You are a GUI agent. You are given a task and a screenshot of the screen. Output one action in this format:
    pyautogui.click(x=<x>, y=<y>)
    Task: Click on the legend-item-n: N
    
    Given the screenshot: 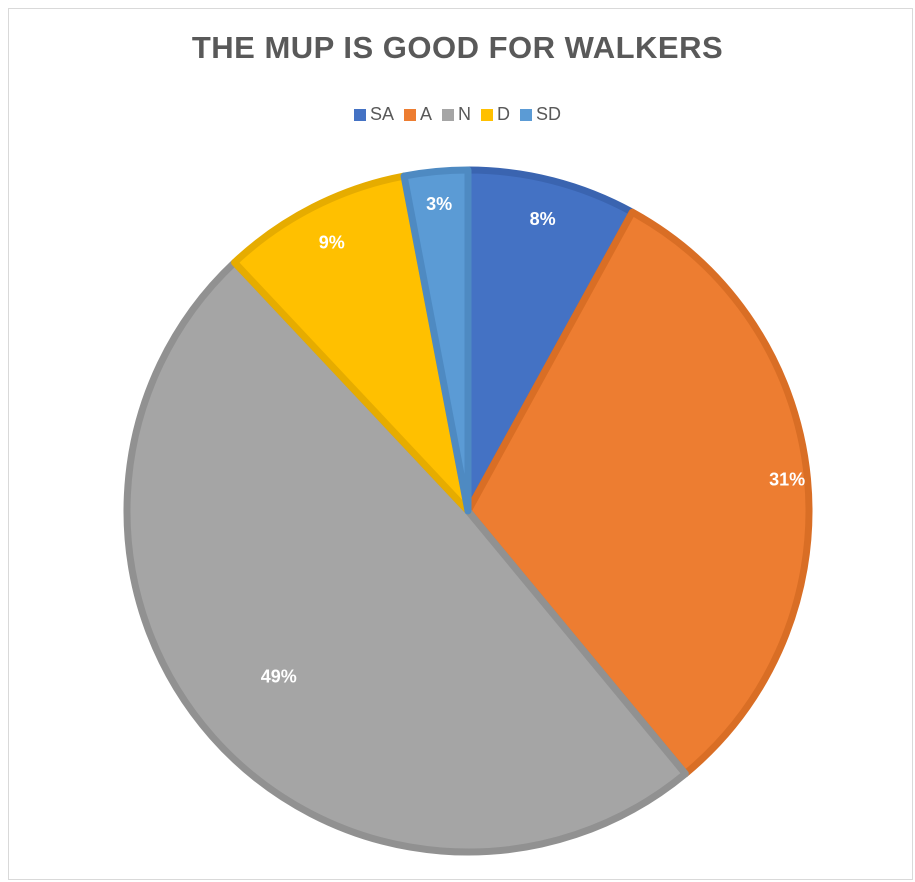 What is the action you would take?
    pyautogui.click(x=456, y=114)
    